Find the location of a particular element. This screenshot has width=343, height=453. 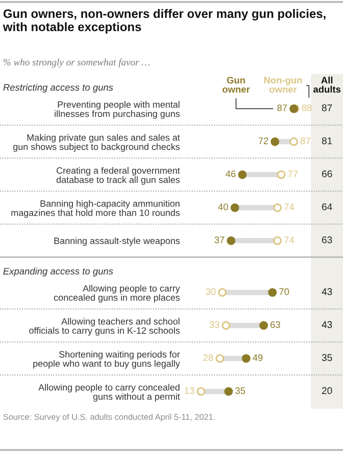

data-label: 37 is located at coordinates (219, 240).